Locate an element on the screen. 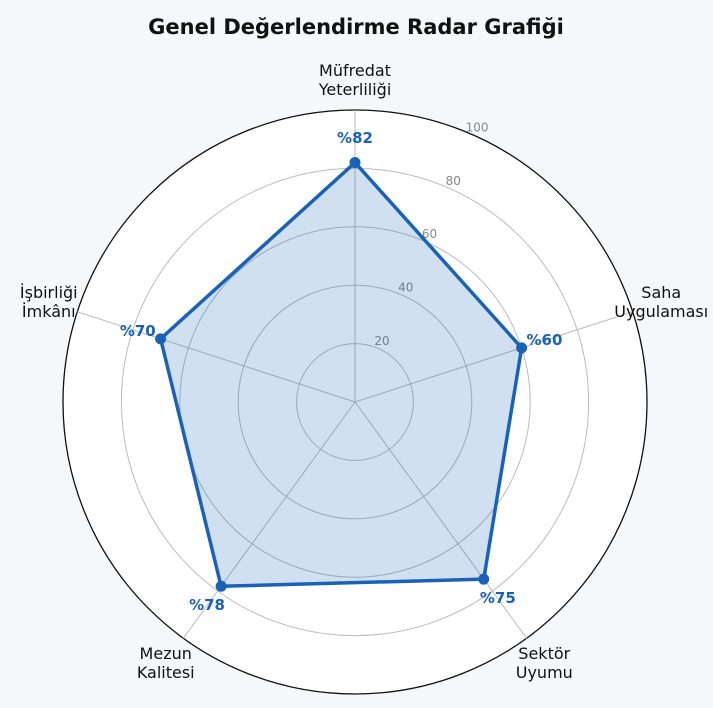 Image resolution: width=713 pixels, height=708 pixels. r-tick-label: 100 is located at coordinates (477, 127).